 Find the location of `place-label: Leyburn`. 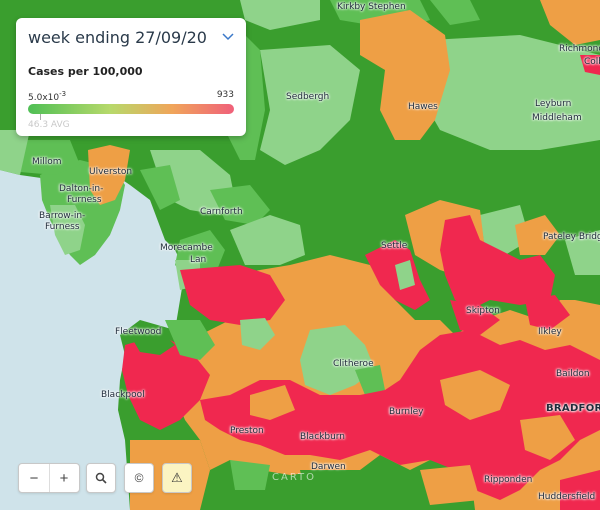

place-label: Leyburn is located at coordinates (553, 104).